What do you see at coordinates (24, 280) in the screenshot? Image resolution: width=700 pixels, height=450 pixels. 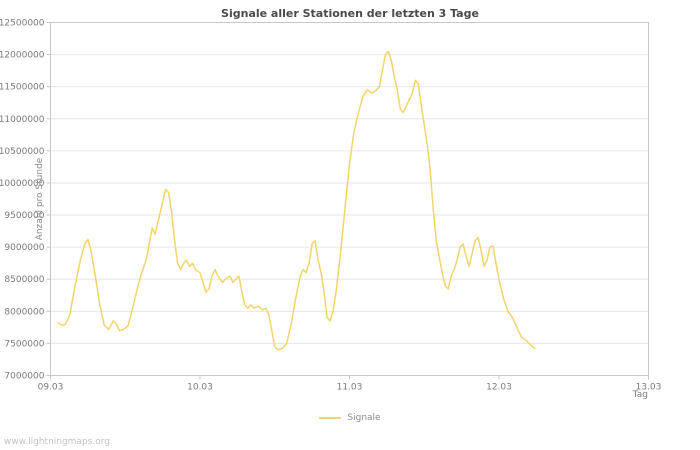 I see `y-tick-label: 8500000` at bounding box center [24, 280].